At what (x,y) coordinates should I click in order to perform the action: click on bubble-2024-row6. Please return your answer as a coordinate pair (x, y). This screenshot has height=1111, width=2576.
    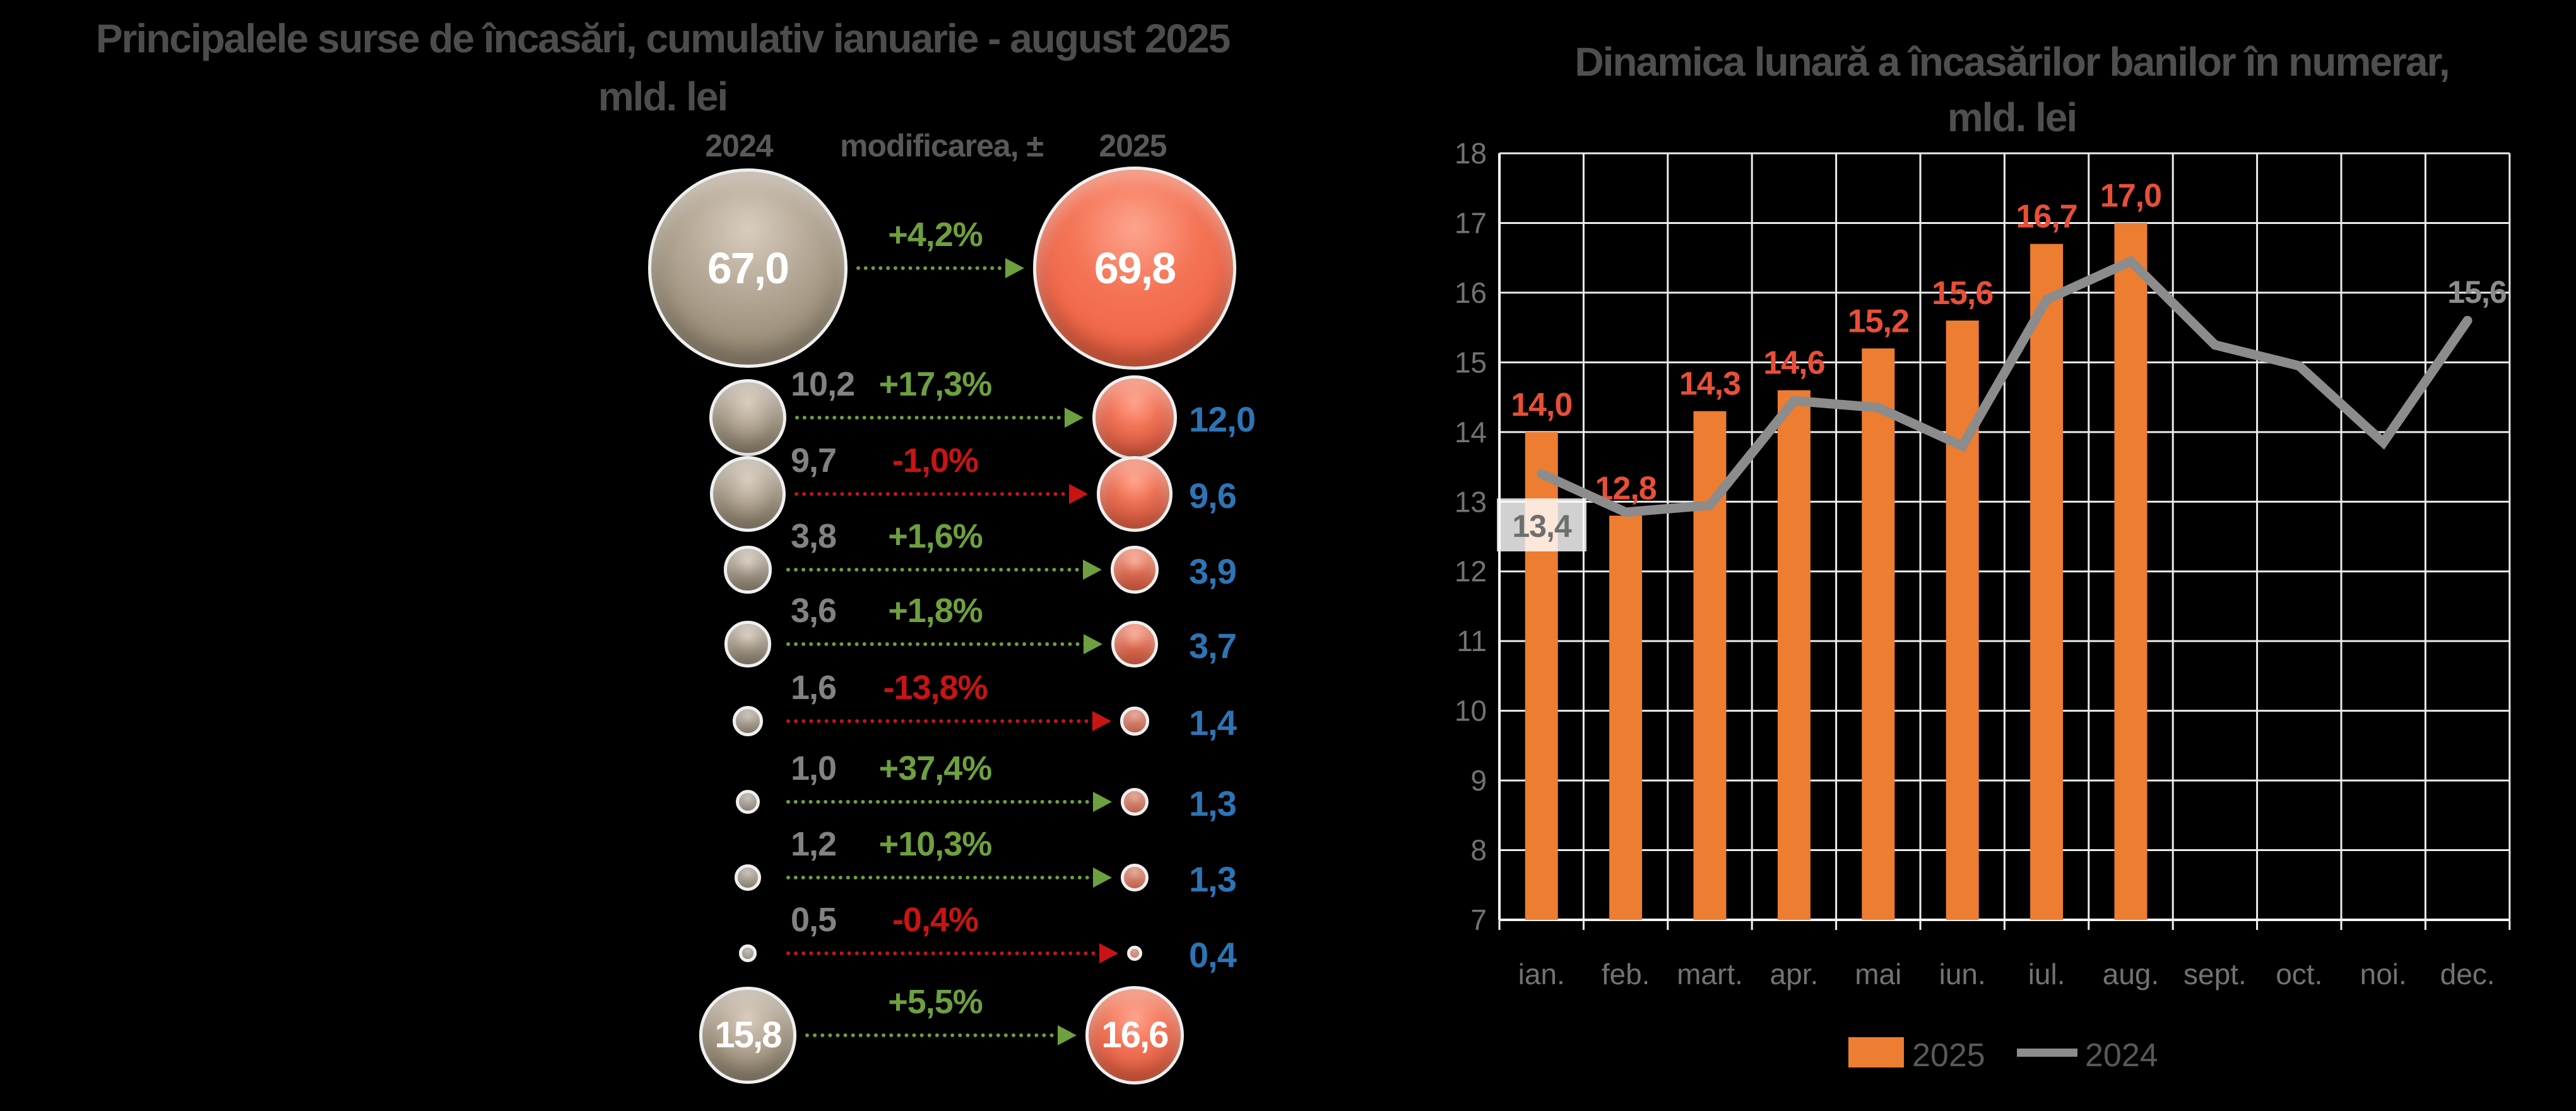
    Looking at the image, I should click on (748, 721).